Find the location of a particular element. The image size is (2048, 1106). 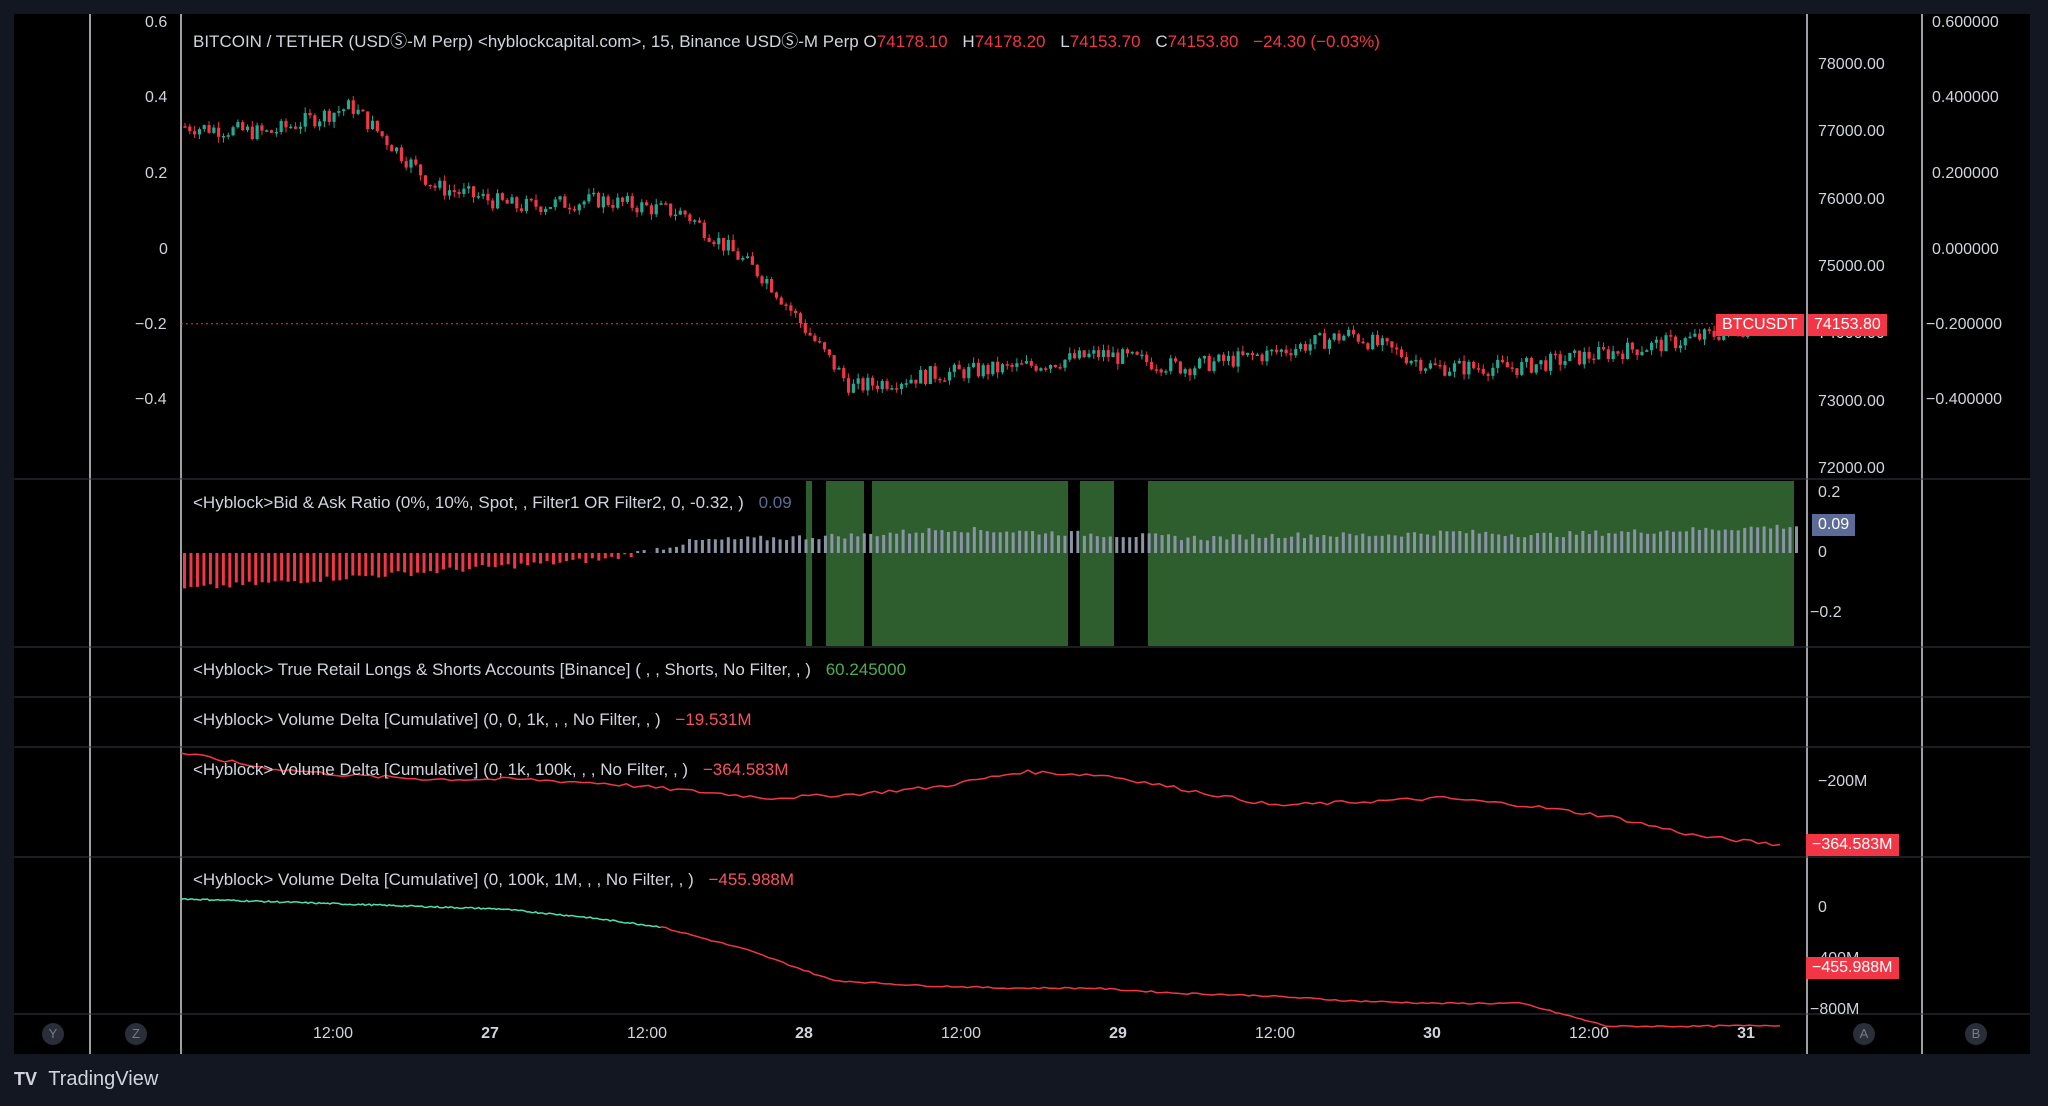

price-tick: 75000.00 is located at coordinates (1851, 266).